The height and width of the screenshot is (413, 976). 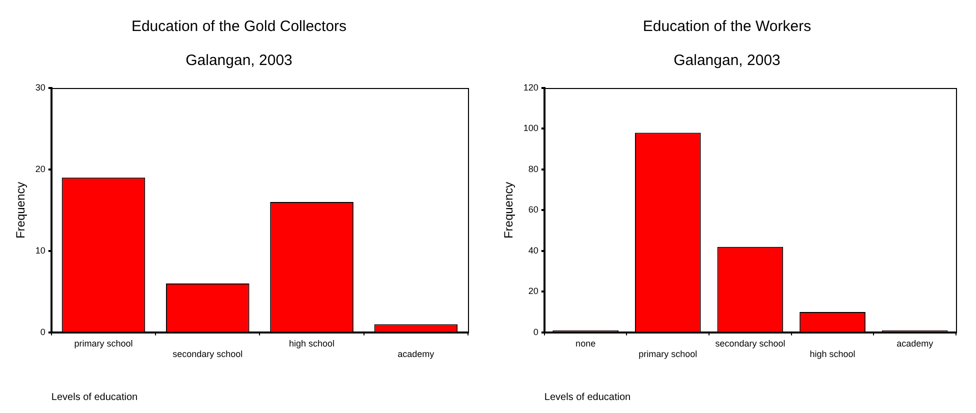 I want to click on x-tick-label: none, so click(x=586, y=343).